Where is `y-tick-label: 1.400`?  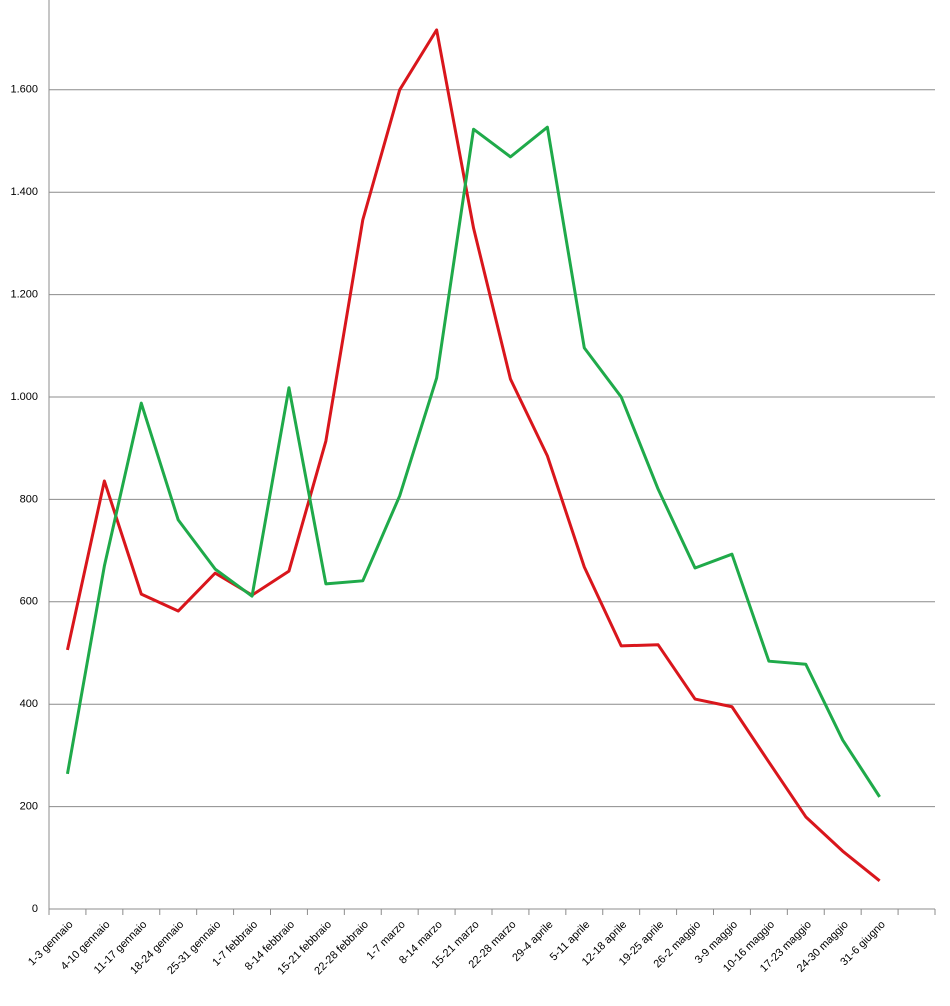
y-tick-label: 1.400 is located at coordinates (24, 192).